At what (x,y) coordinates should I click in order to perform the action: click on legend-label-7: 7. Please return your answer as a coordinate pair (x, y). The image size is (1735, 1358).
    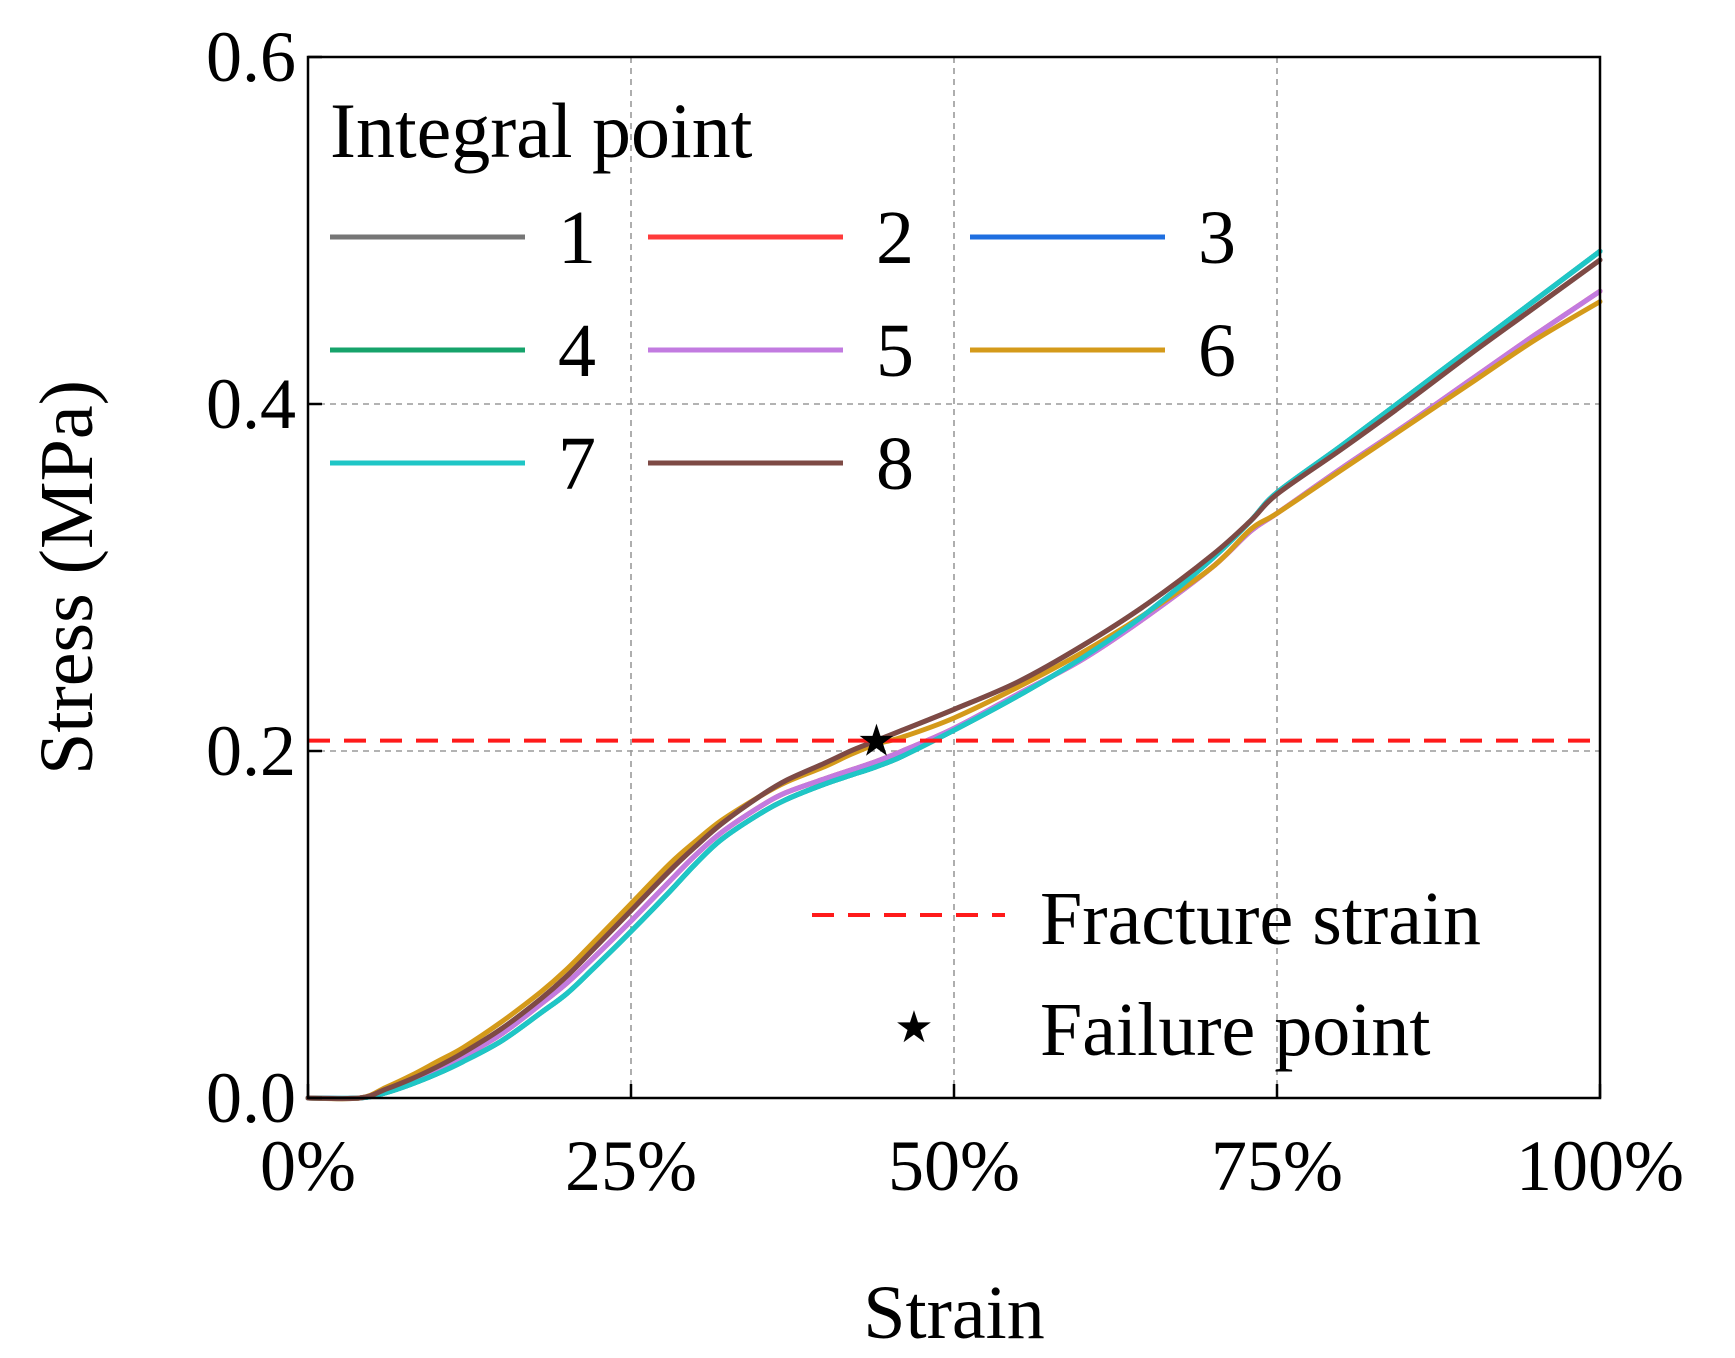
    Looking at the image, I should click on (577, 464).